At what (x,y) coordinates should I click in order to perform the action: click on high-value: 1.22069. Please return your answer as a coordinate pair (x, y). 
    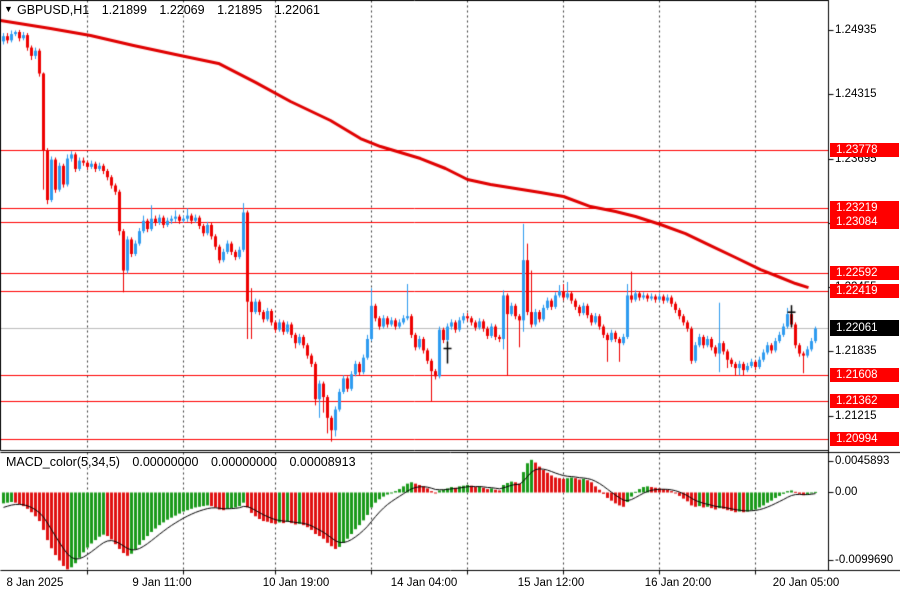
    Looking at the image, I should click on (182, 10).